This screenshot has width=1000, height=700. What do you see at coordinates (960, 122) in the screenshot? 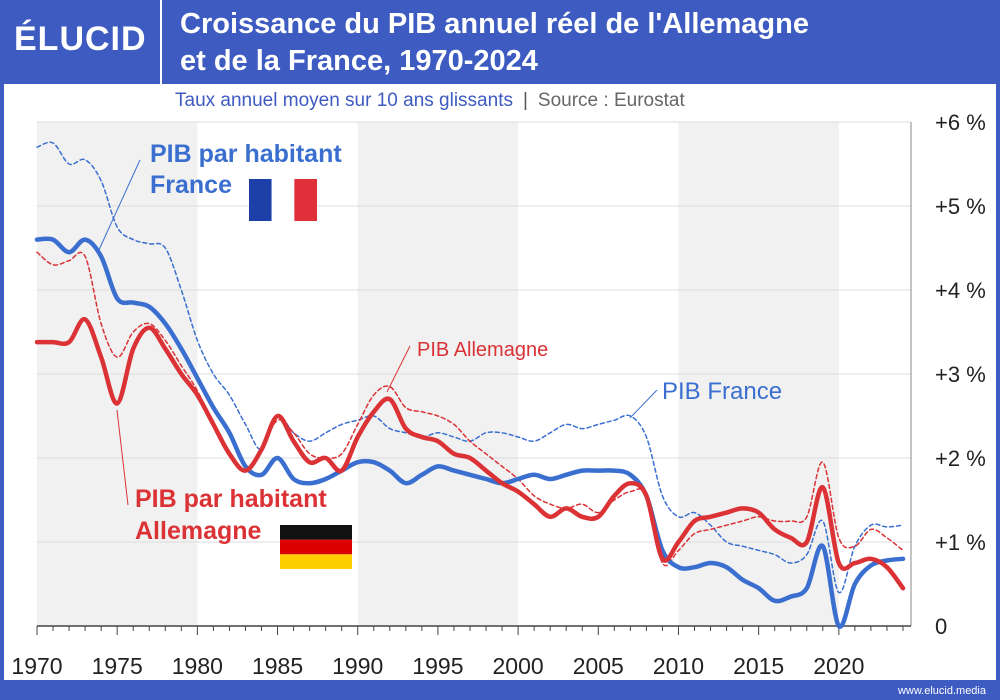
I see `y-tick-label: +6 %` at bounding box center [960, 122].